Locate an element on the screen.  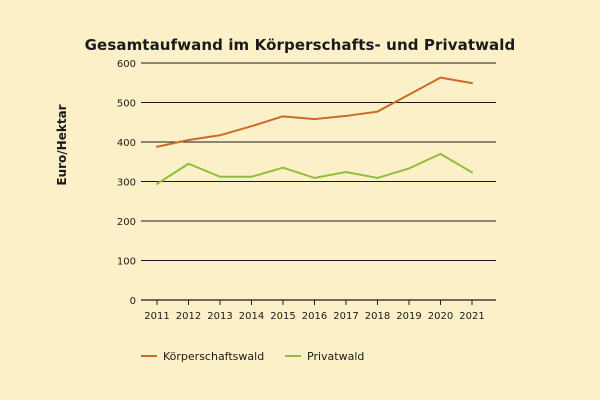
y-tick-labels: 0 100 200 300 400 500 600 is located at coordinates (126, 183).